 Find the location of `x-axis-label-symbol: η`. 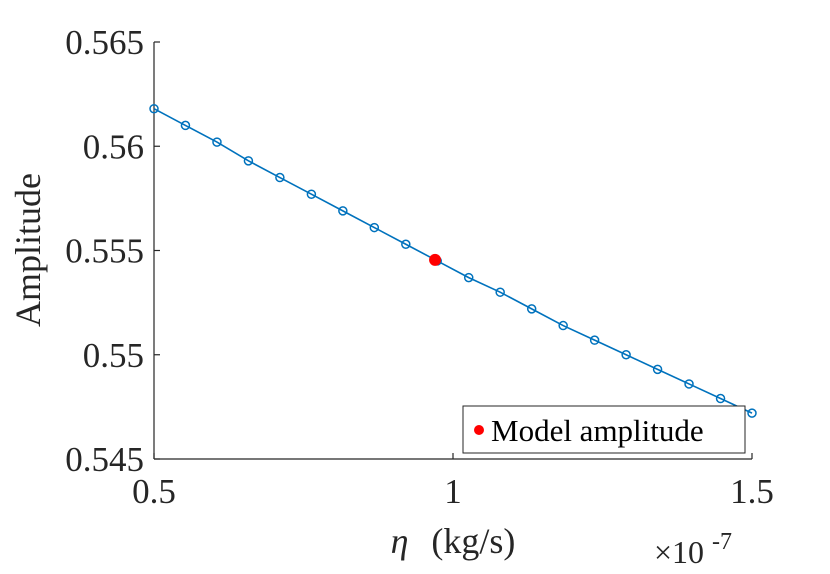

x-axis-label-symbol: η is located at coordinates (400, 541).